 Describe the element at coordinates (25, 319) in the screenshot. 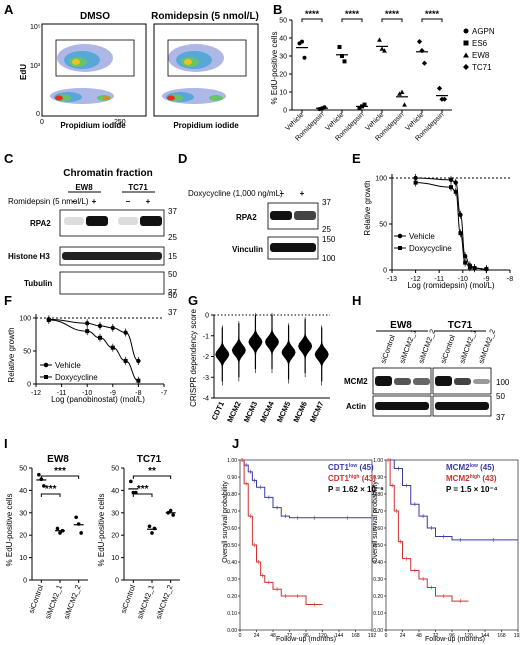

I see `y-tick-label: 100` at that location.